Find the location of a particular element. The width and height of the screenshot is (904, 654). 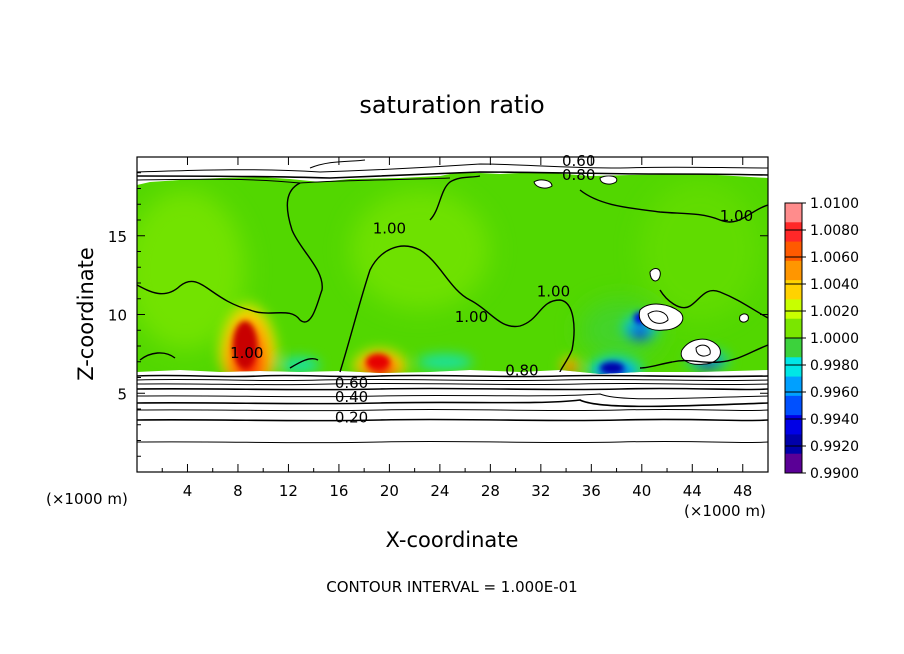

colorbar-label: 1.0100 is located at coordinates (834, 204).